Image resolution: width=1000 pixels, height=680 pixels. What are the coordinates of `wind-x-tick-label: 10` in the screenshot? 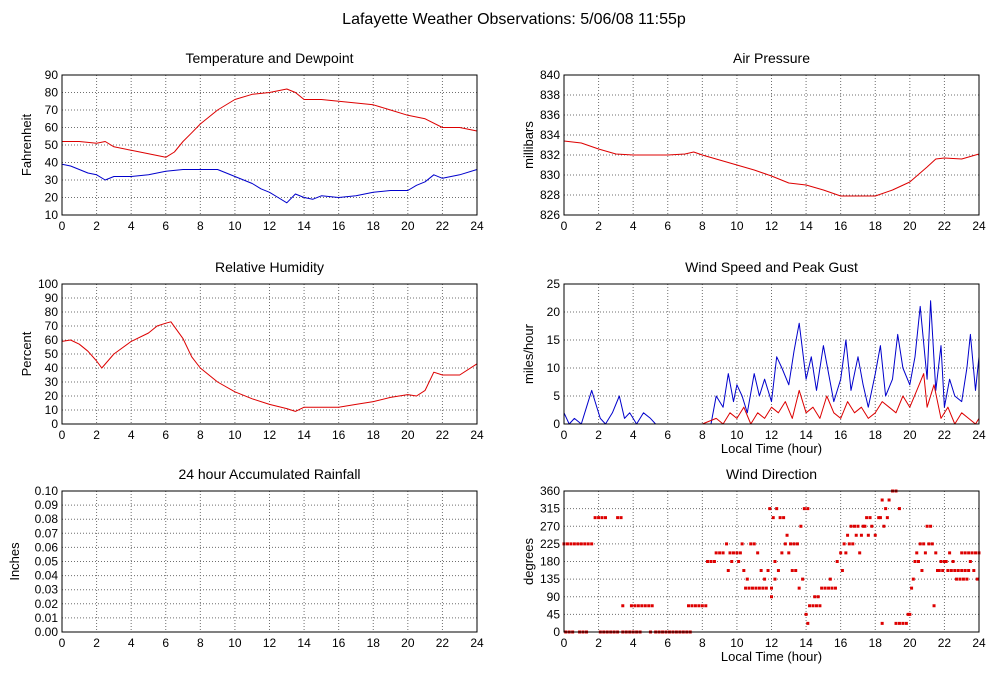 It's located at (737, 435).